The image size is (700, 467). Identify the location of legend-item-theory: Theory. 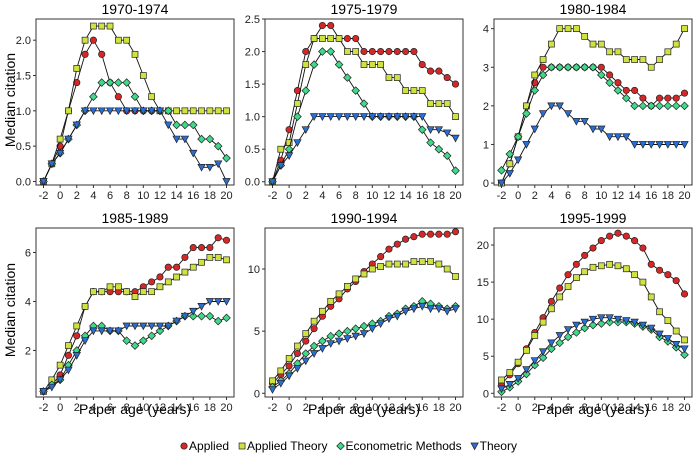
(493, 446).